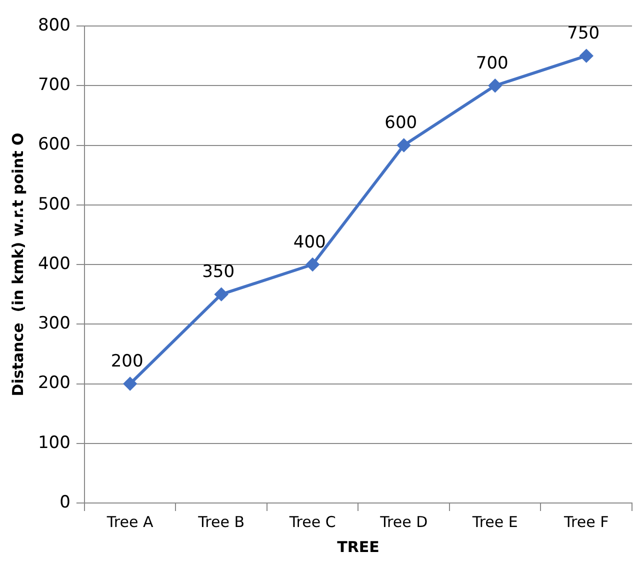  Describe the element at coordinates (586, 521) in the screenshot. I see `x-tick-label: Tree F` at that location.